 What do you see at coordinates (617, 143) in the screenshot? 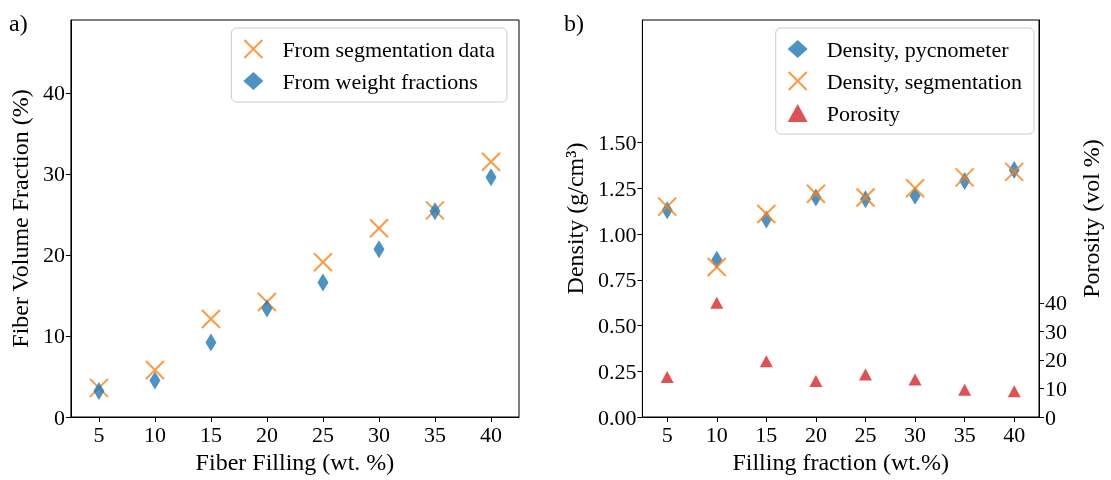
I see `y-tick-label: 1.50` at bounding box center [617, 143].